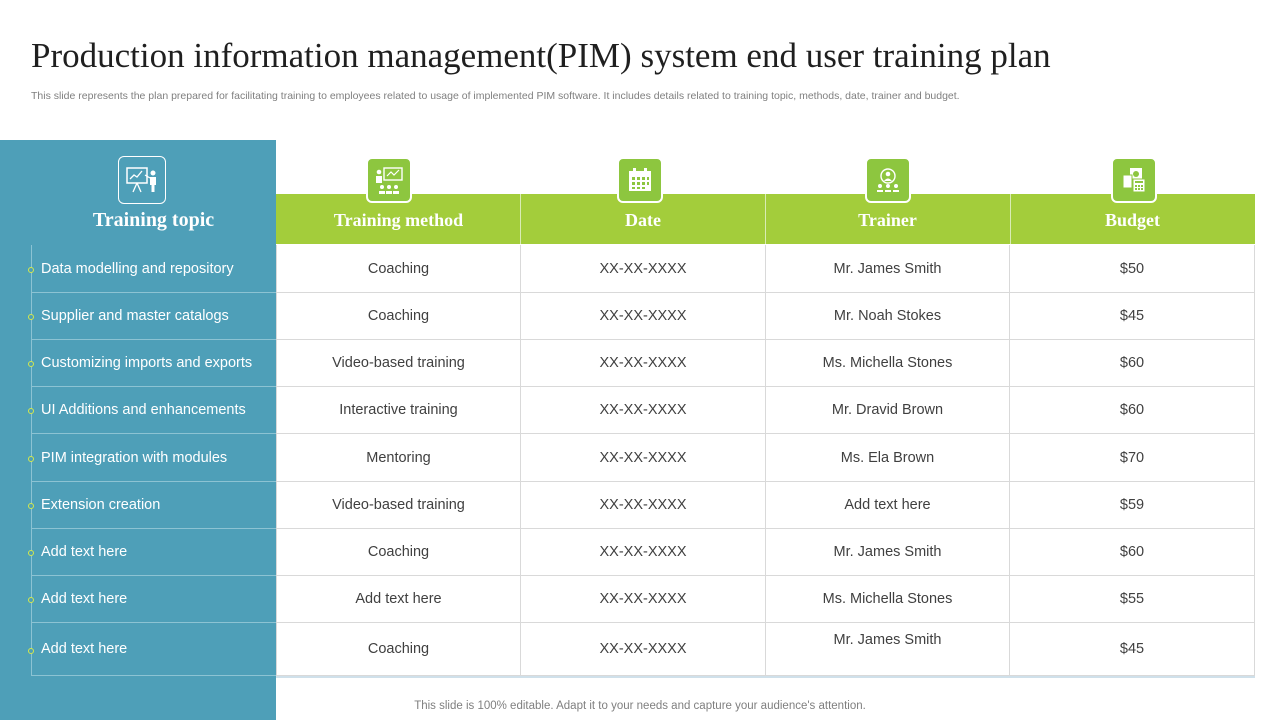  I want to click on row-method: Mentoring, so click(398, 458).